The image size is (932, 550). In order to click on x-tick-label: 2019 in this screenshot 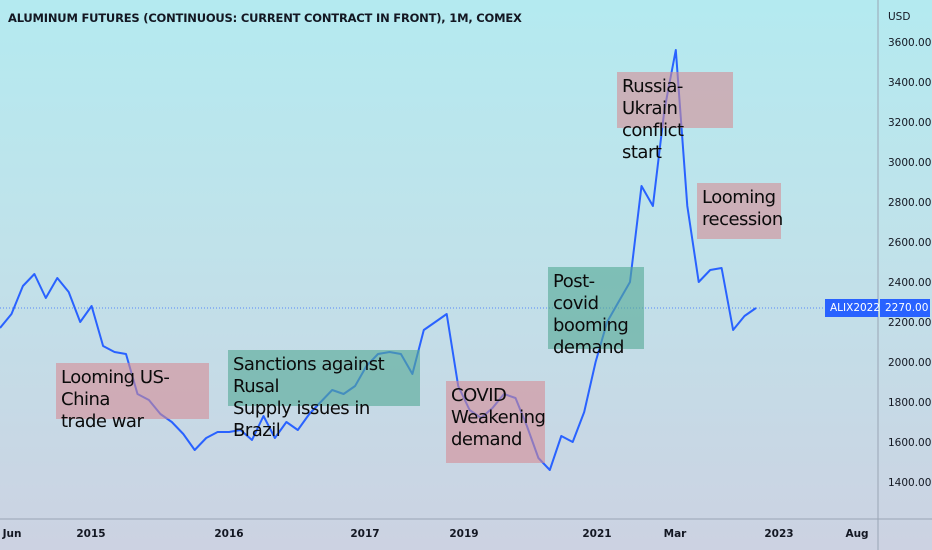, I will do `click(463, 534)`.